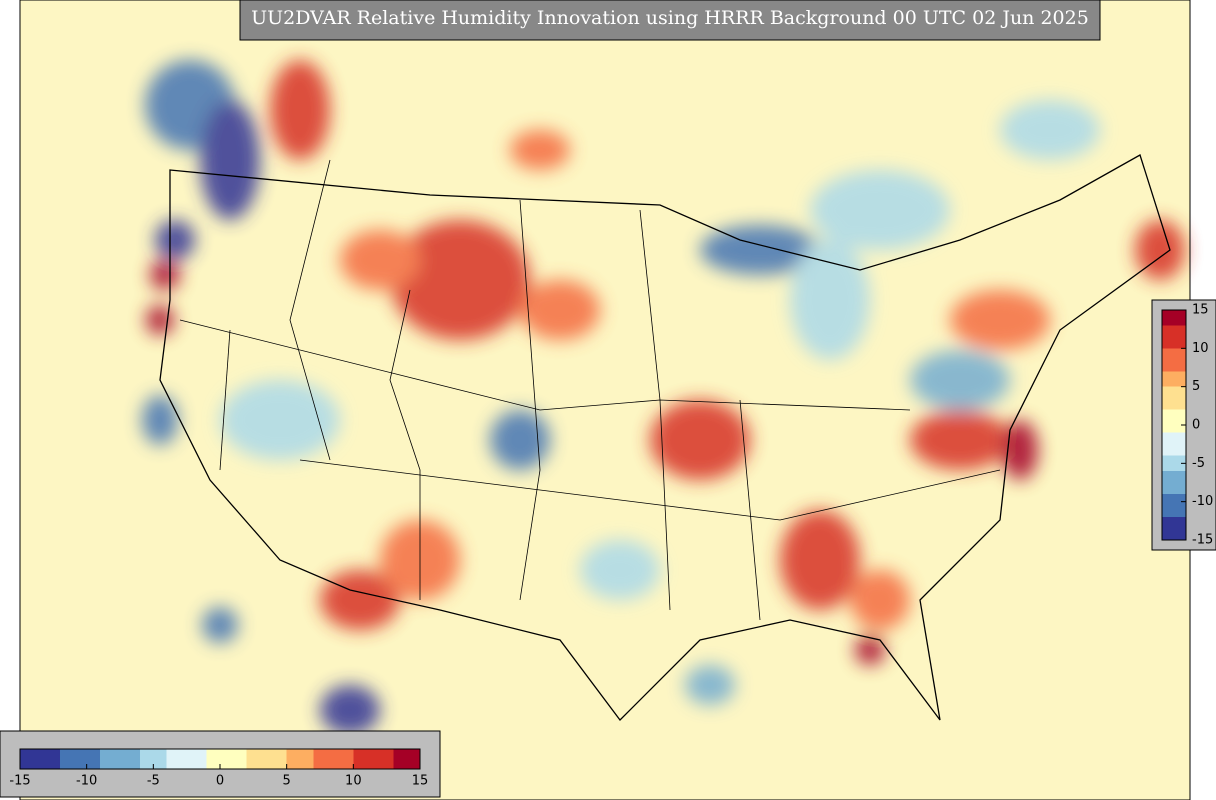 The width and height of the screenshot is (1216, 800). I want to click on vertical-colorbar: -15 -10 -5 0 5 10 15, so click(1183, 425).